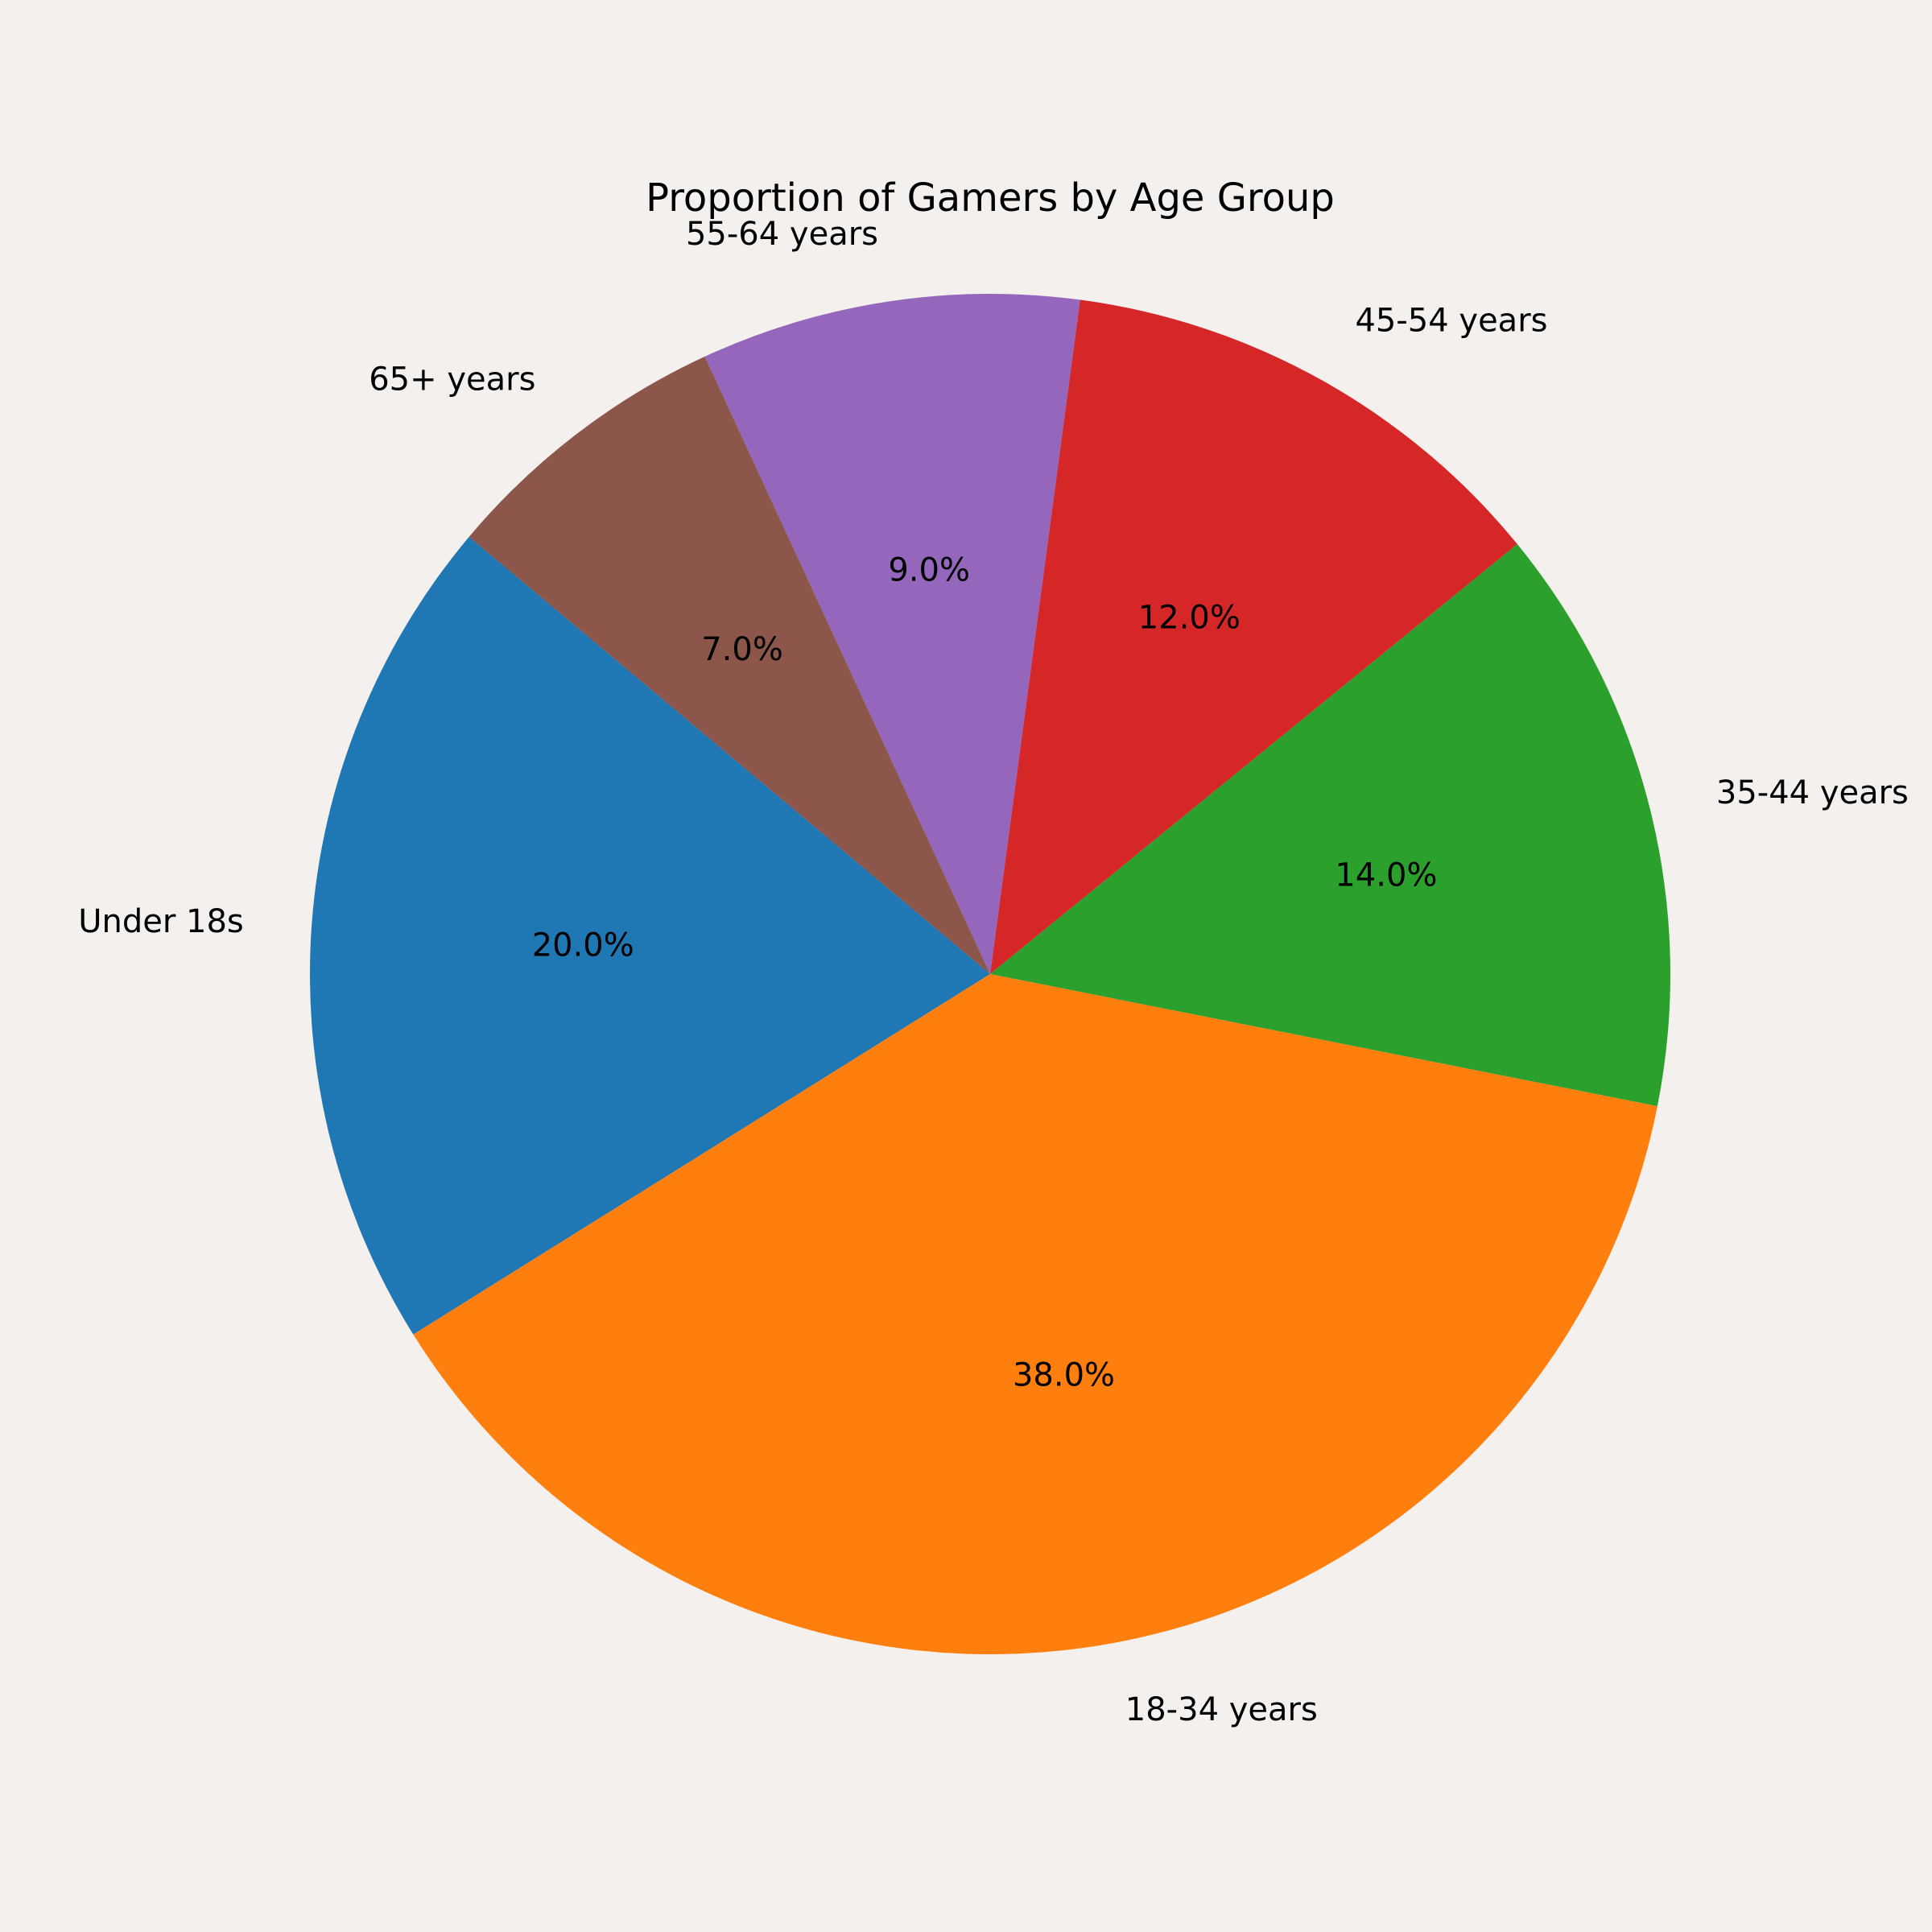 This screenshot has height=1932, width=1932. What do you see at coordinates (742, 649) in the screenshot?
I see `percentage-label: 7.0%` at bounding box center [742, 649].